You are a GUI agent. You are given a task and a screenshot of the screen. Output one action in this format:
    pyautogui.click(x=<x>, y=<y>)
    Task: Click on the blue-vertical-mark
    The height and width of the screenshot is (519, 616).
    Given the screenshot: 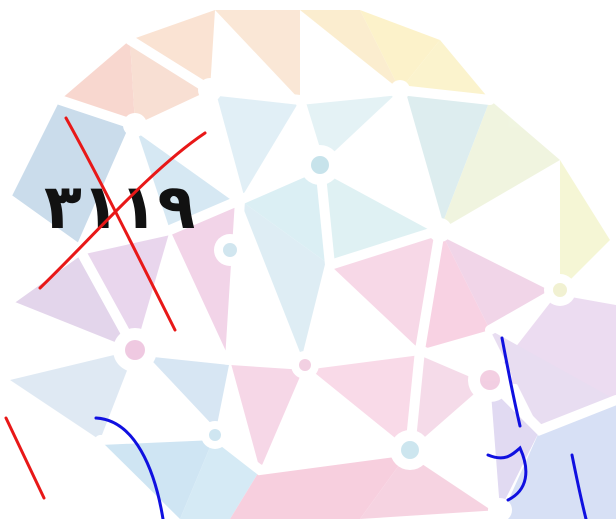 What is the action you would take?
    pyautogui.click(x=511, y=382)
    